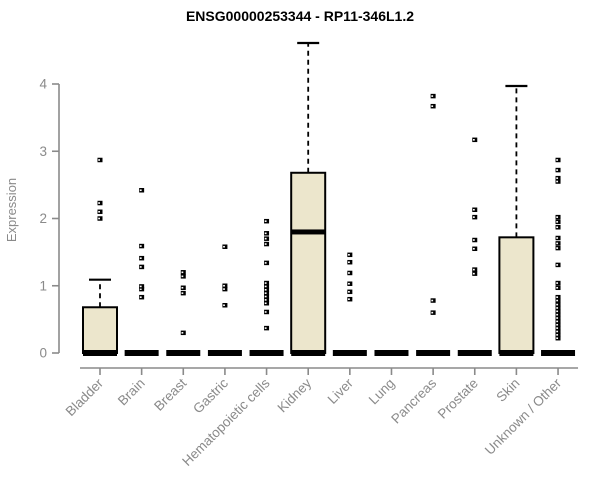 Image resolution: width=600 pixels, height=500 pixels. Describe the element at coordinates (43, 84) in the screenshot. I see `y-tick-label: 4` at that location.